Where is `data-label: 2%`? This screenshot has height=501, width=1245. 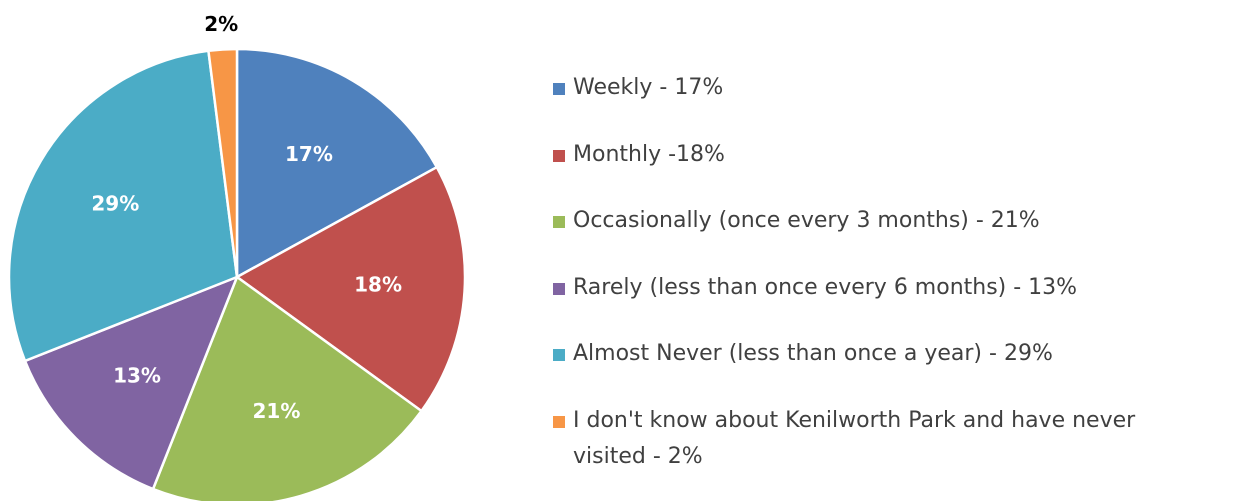 data-label: 2% is located at coordinates (221, 24).